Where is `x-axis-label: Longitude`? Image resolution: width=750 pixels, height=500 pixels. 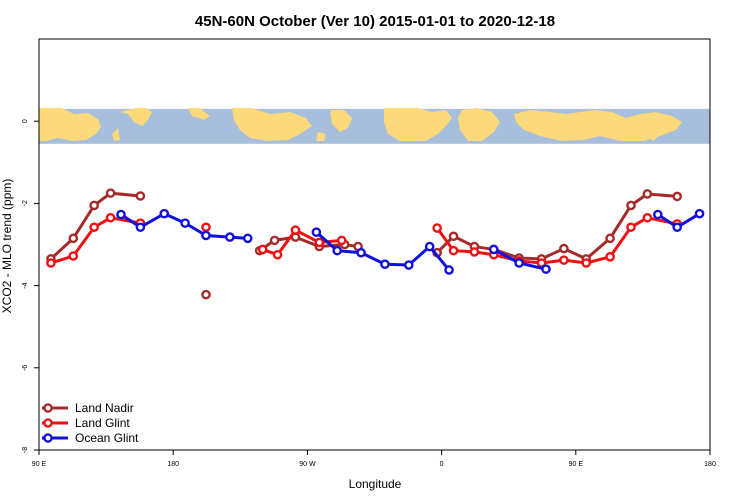
x-axis-label: Longitude is located at coordinates (375, 484).